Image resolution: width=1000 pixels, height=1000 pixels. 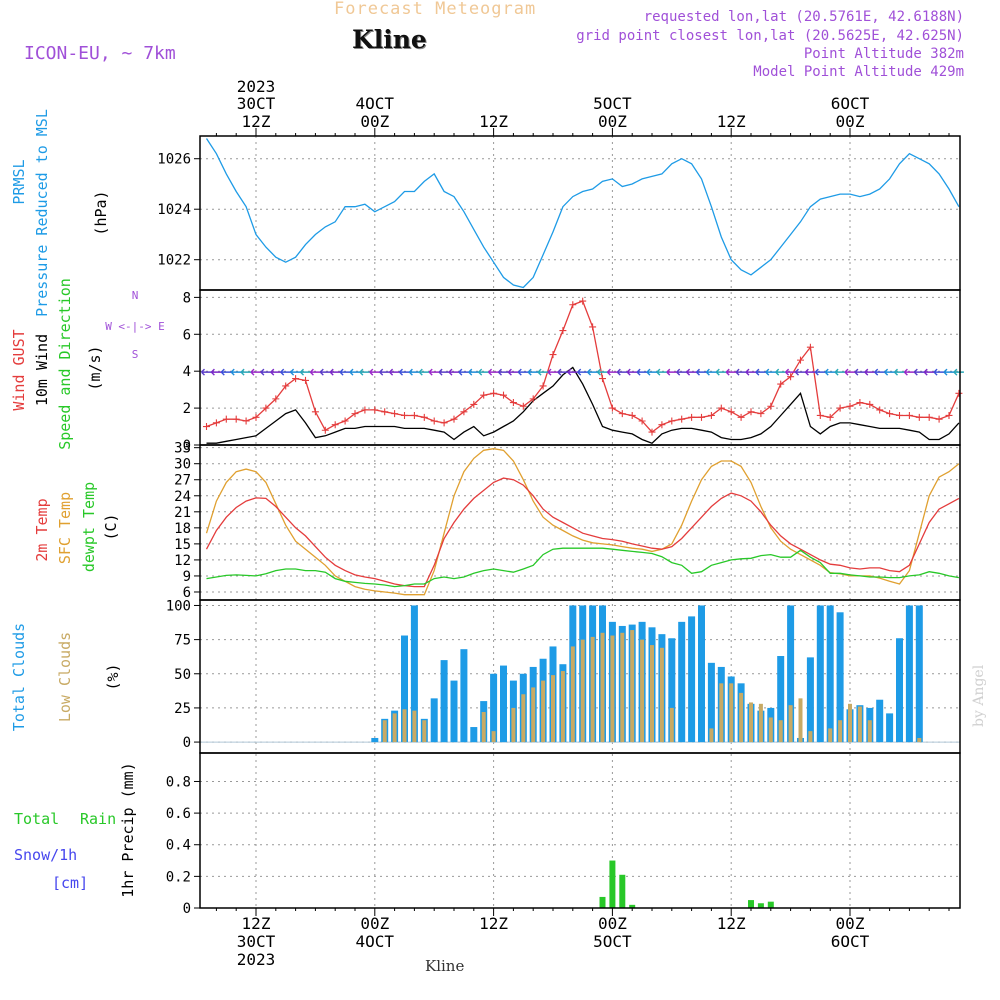 I want to click on dewpt-series, so click(x=583, y=567).